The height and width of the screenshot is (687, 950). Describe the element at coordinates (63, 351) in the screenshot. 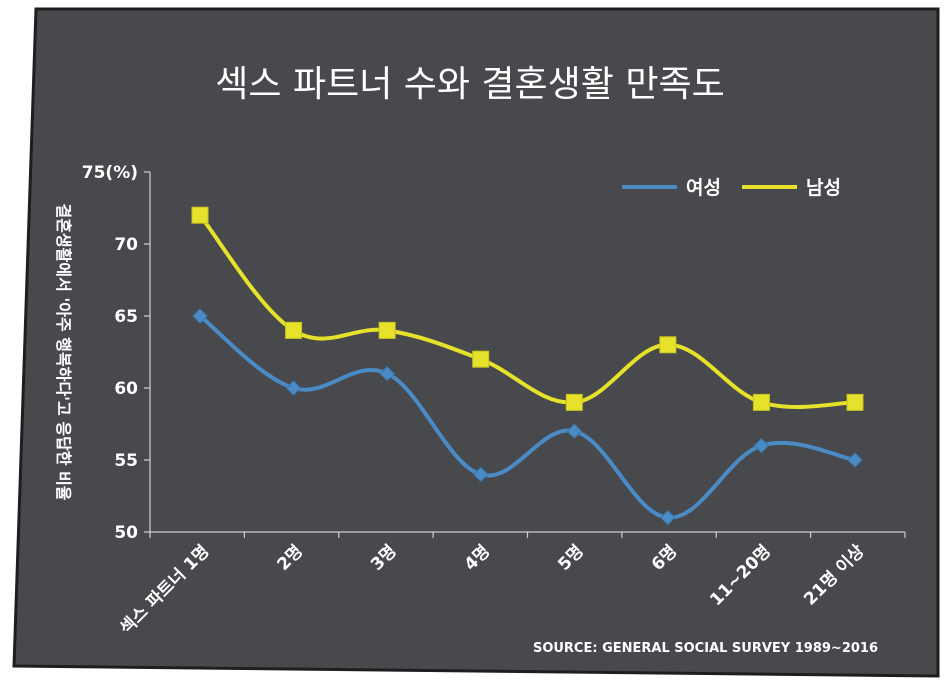

I see `y-axis-label: 결혼생활에서 '아주 행복하다'고 응답한 비율` at that location.